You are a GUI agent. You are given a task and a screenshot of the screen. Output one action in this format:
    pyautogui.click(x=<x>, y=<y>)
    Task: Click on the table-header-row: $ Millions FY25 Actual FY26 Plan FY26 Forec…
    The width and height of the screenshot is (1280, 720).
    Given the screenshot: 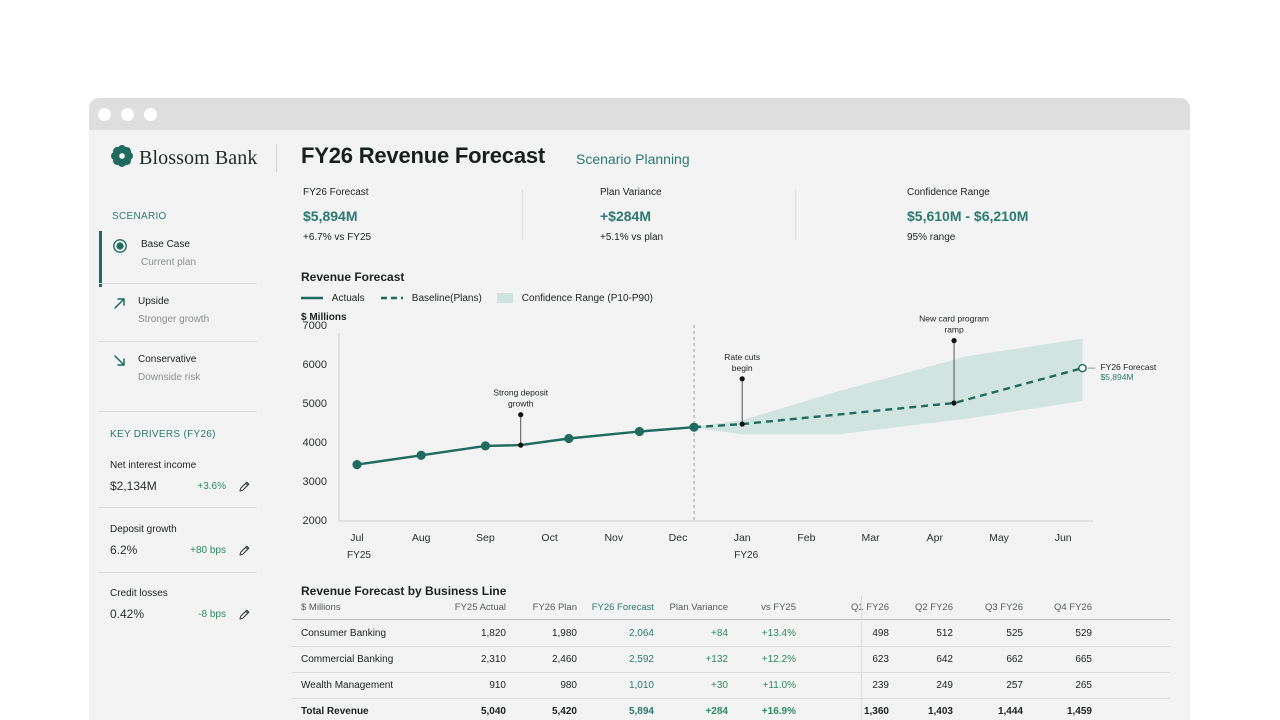 What is the action you would take?
    pyautogui.click(x=731, y=608)
    